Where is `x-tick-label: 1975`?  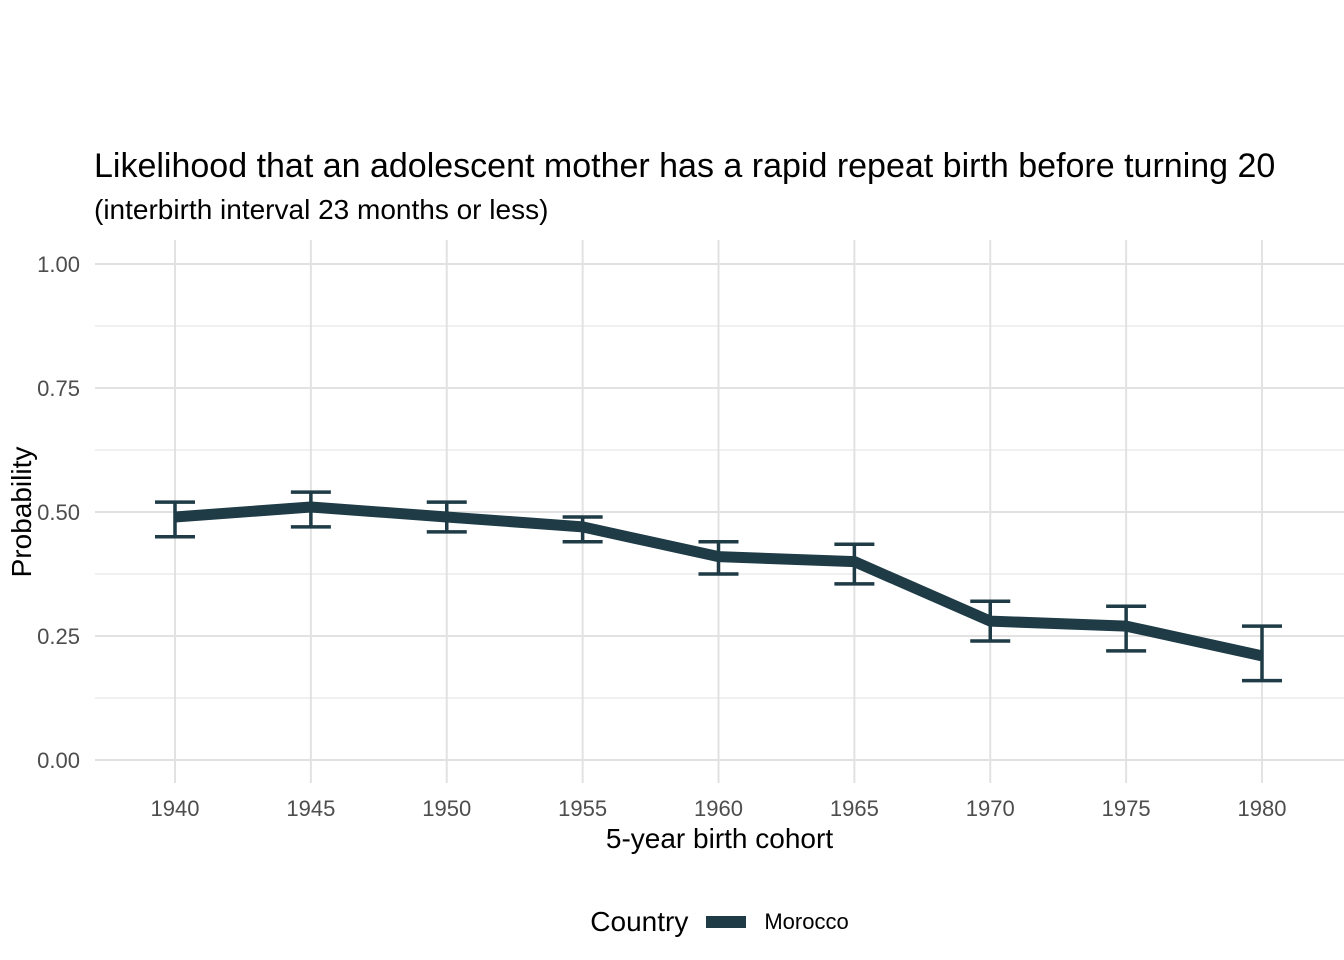
x-tick-label: 1975 is located at coordinates (1126, 808).